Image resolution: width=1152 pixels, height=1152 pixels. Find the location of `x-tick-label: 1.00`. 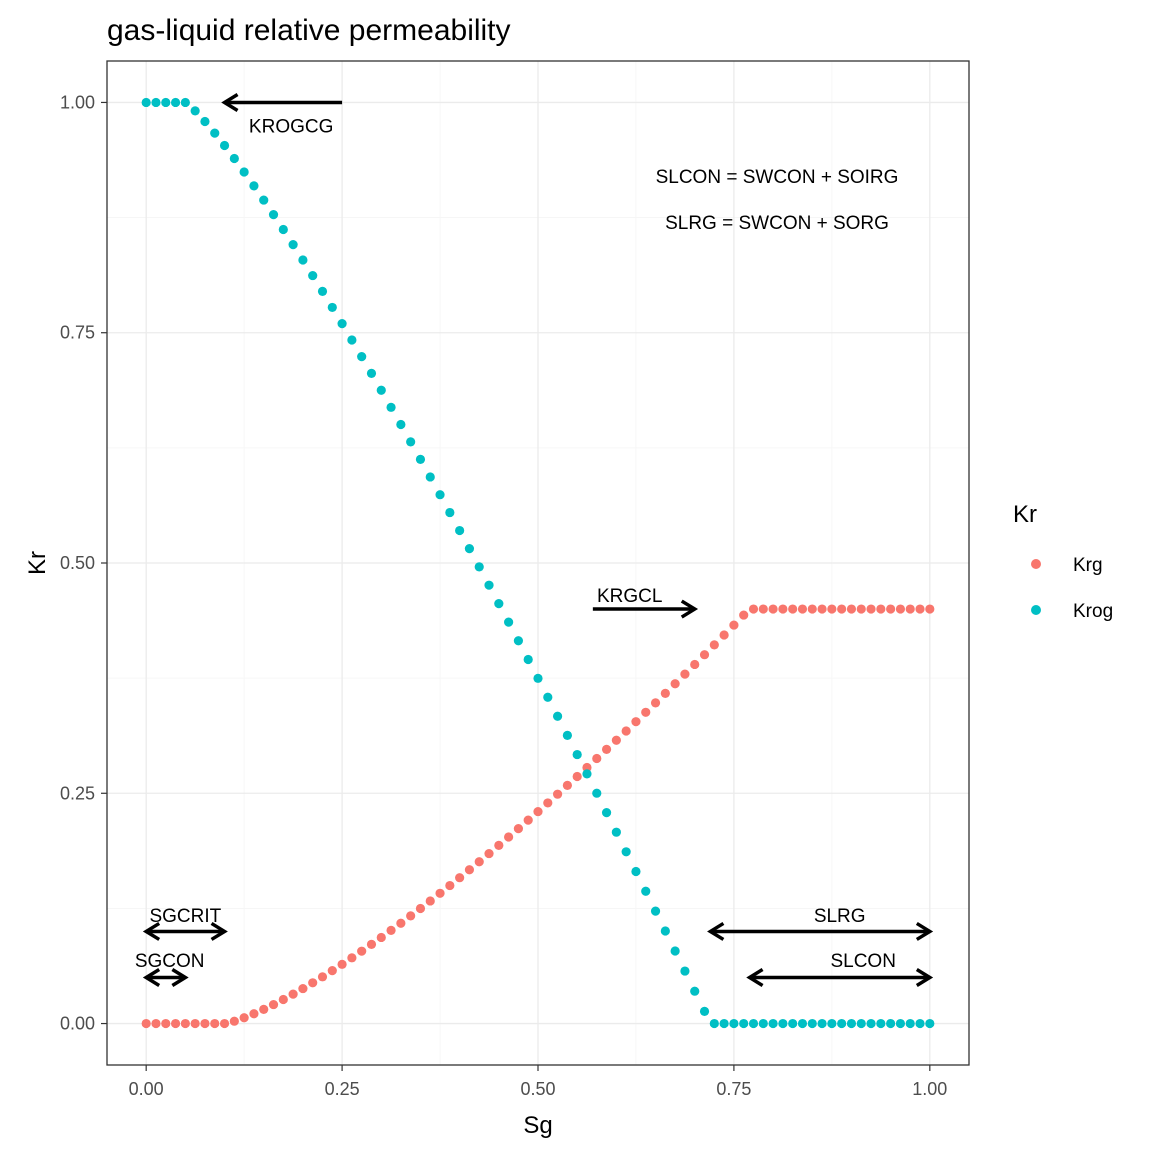

x-tick-label: 1.00 is located at coordinates (929, 1089).